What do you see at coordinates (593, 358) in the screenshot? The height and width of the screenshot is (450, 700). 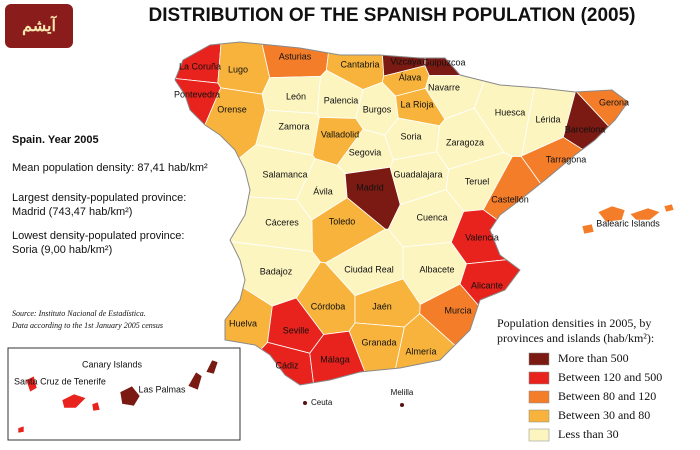 I see `legend-label: More than 500` at bounding box center [593, 358].